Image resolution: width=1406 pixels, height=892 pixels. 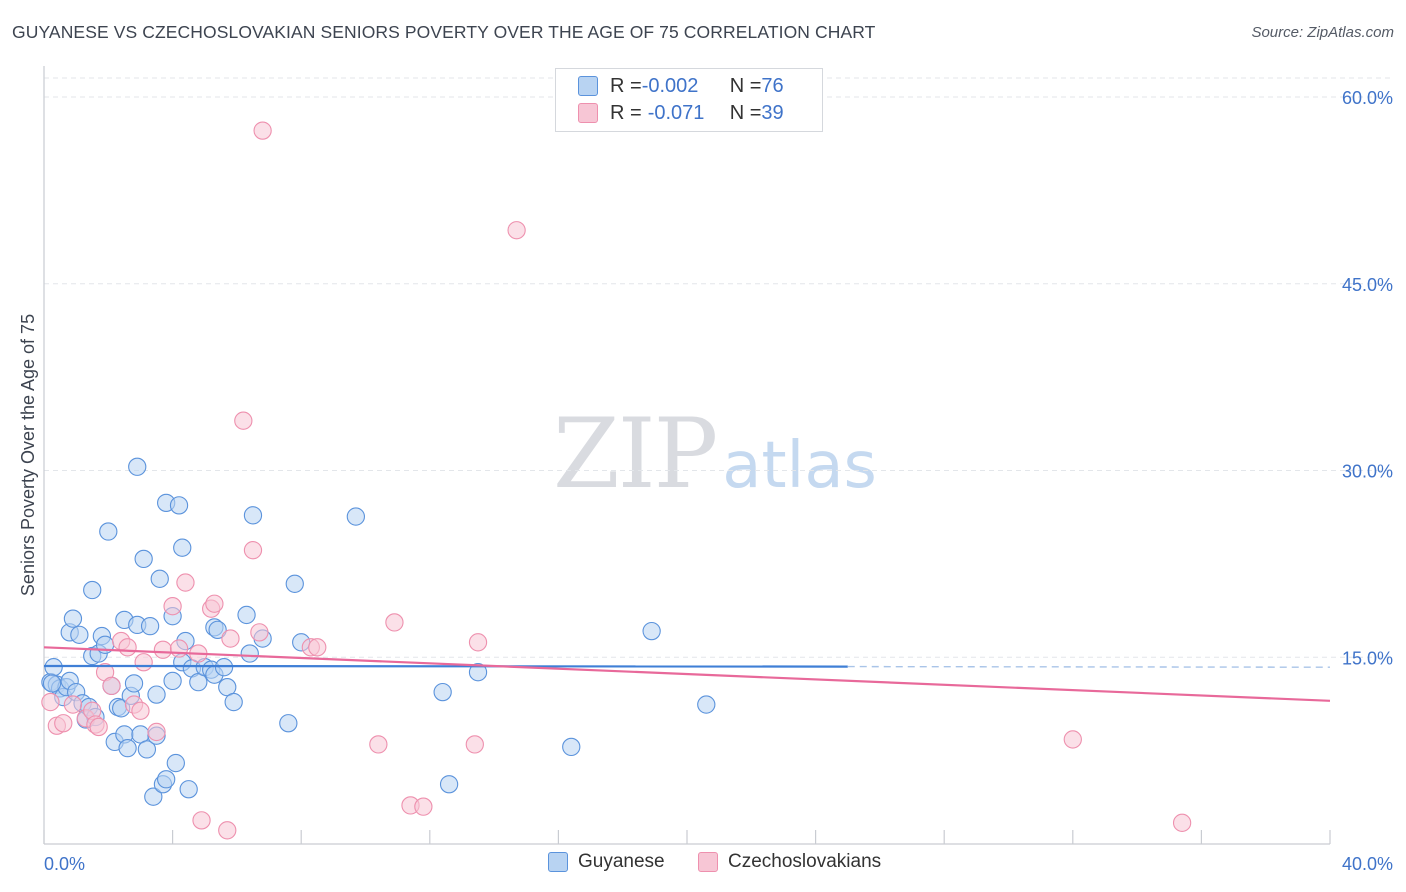 I want to click on trend-line-guyanese-extension, so click(x=1089, y=666).